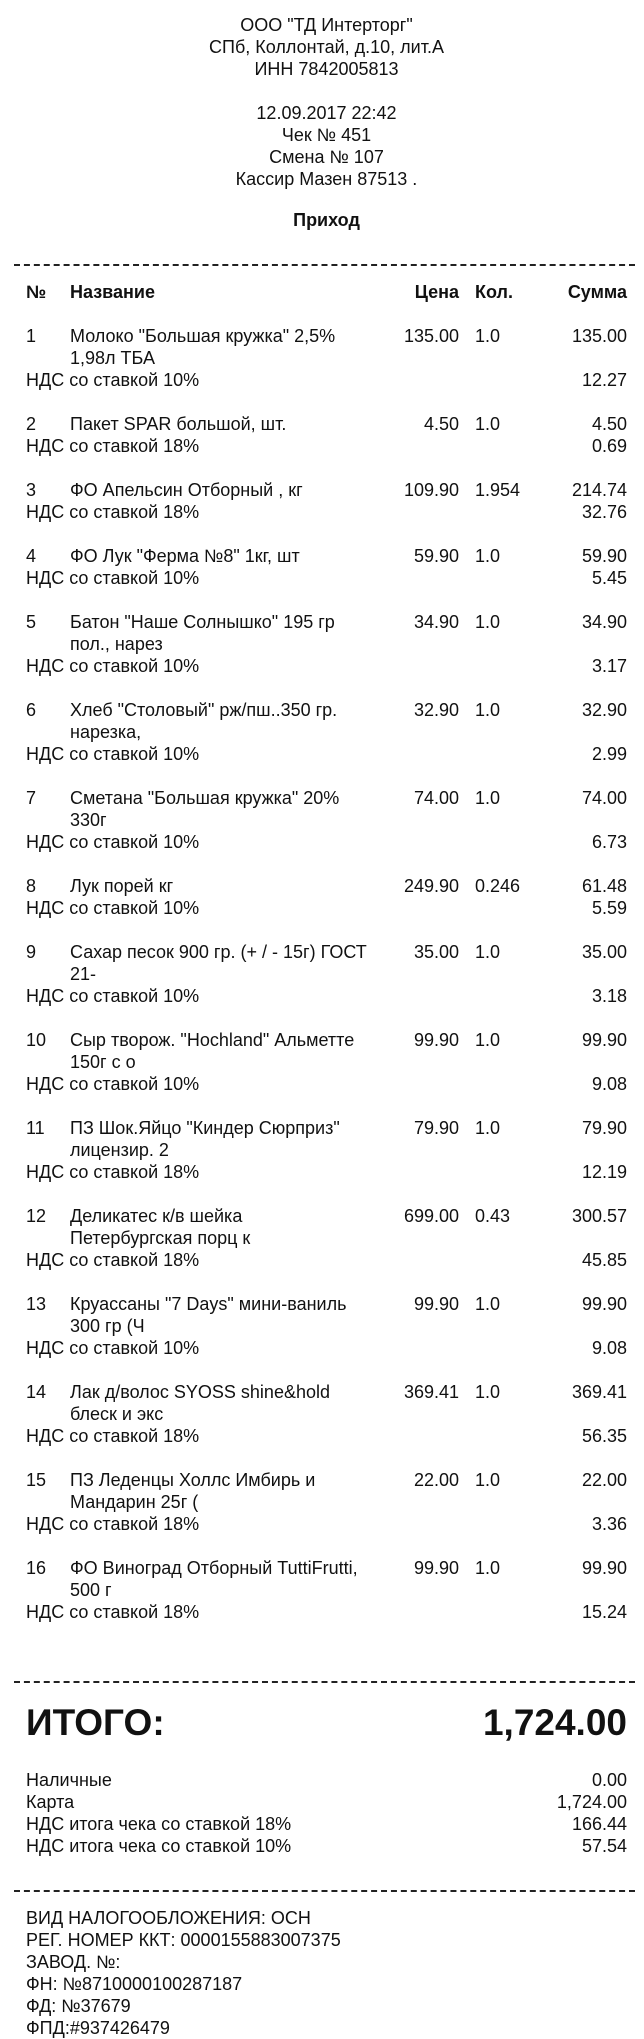 This screenshot has width=644, height=2039. I want to click on item-vat-value: 2.99, so click(609, 754).